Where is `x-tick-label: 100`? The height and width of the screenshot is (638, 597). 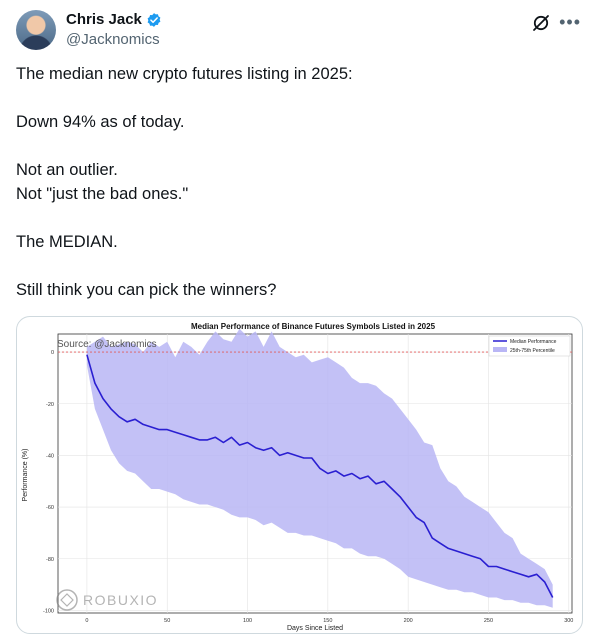 x-tick-label: 100 is located at coordinates (247, 621).